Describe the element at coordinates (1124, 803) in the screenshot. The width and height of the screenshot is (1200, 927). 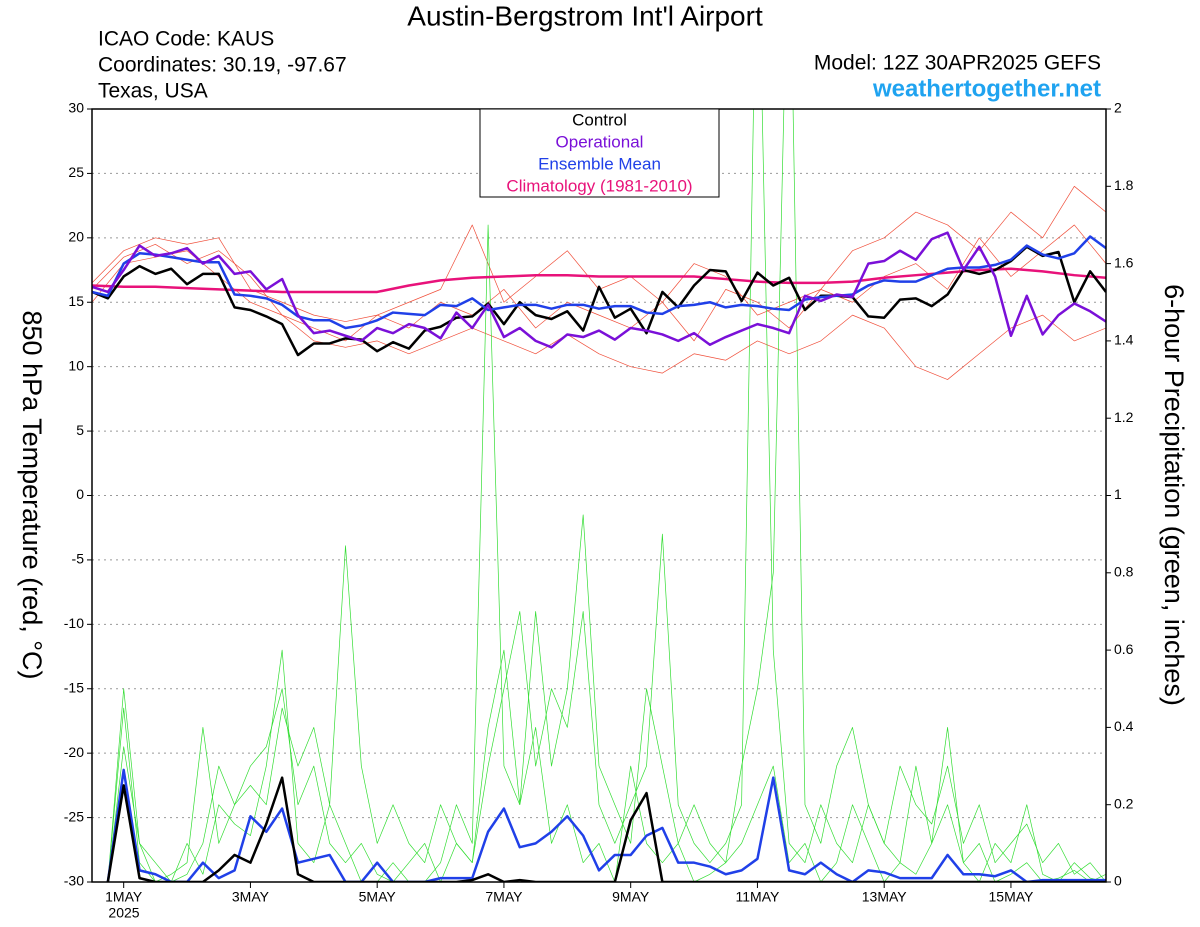
I see `y2-tick-label: 0.2` at that location.